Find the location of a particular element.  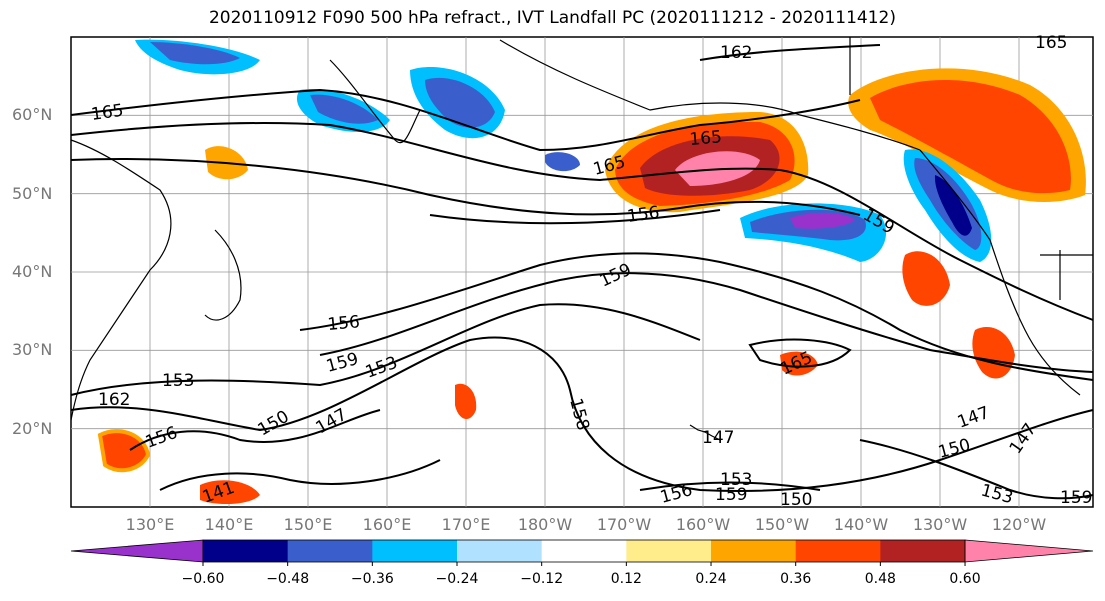

longitude-label: 140°E is located at coordinates (229, 524).